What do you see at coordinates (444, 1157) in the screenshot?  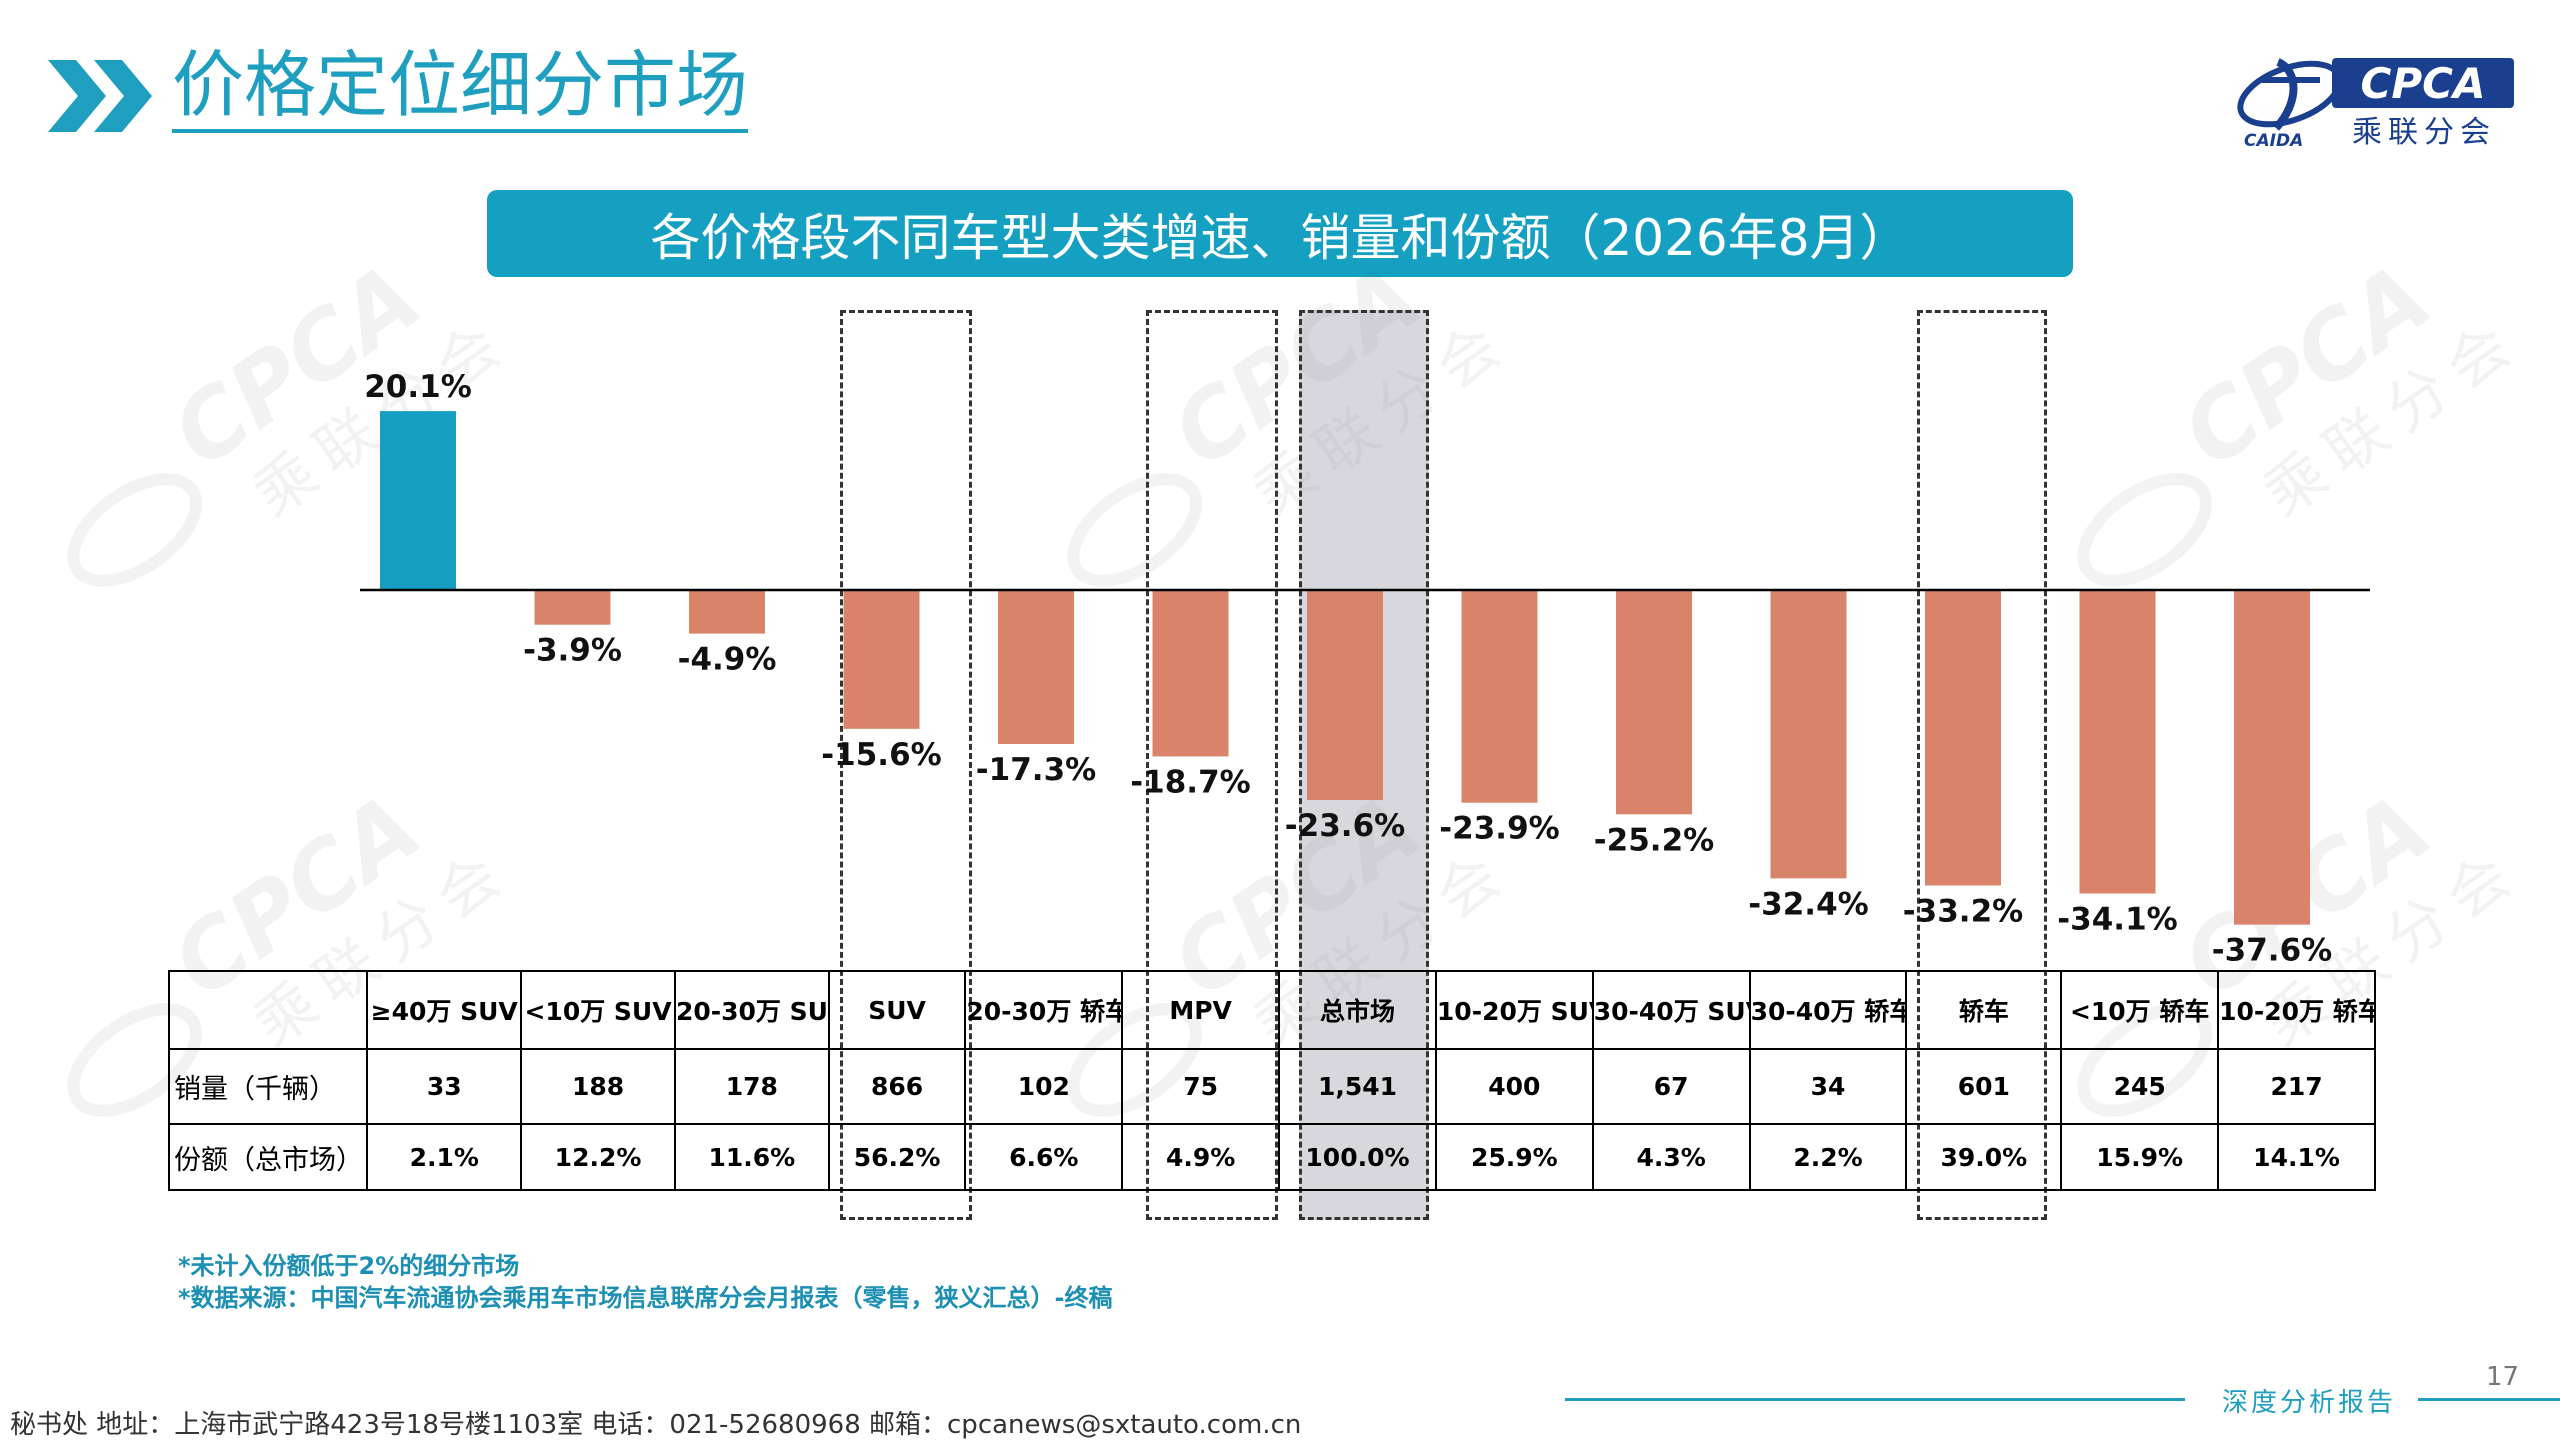 I see `share-cell-0: 2.1%` at bounding box center [444, 1157].